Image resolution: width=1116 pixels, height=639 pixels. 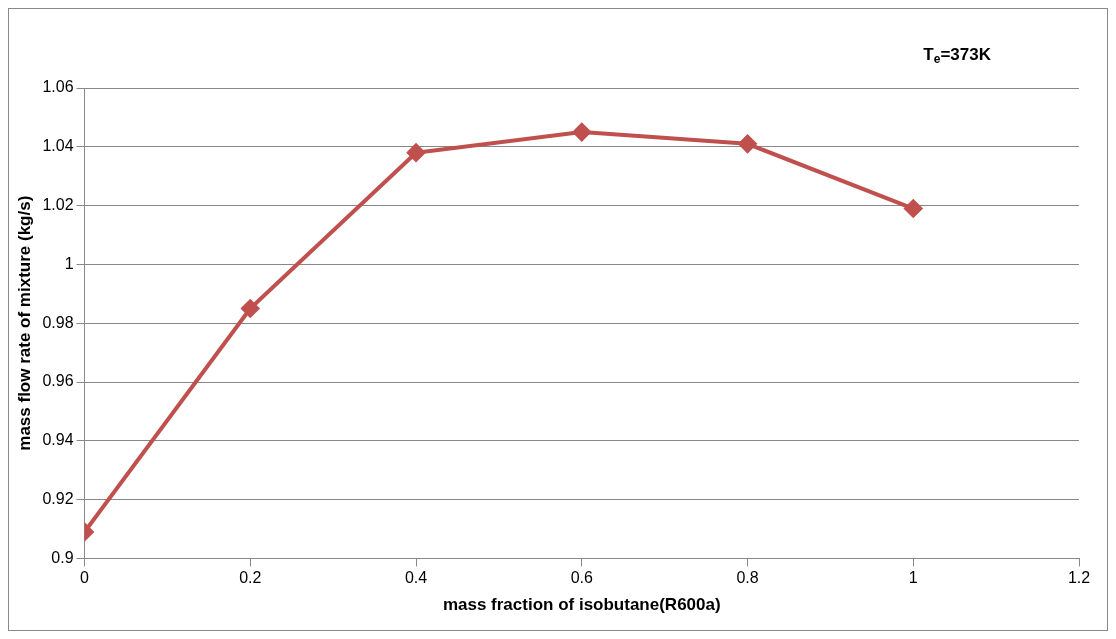 I want to click on x-tick-label: 0.4, so click(x=416, y=578).